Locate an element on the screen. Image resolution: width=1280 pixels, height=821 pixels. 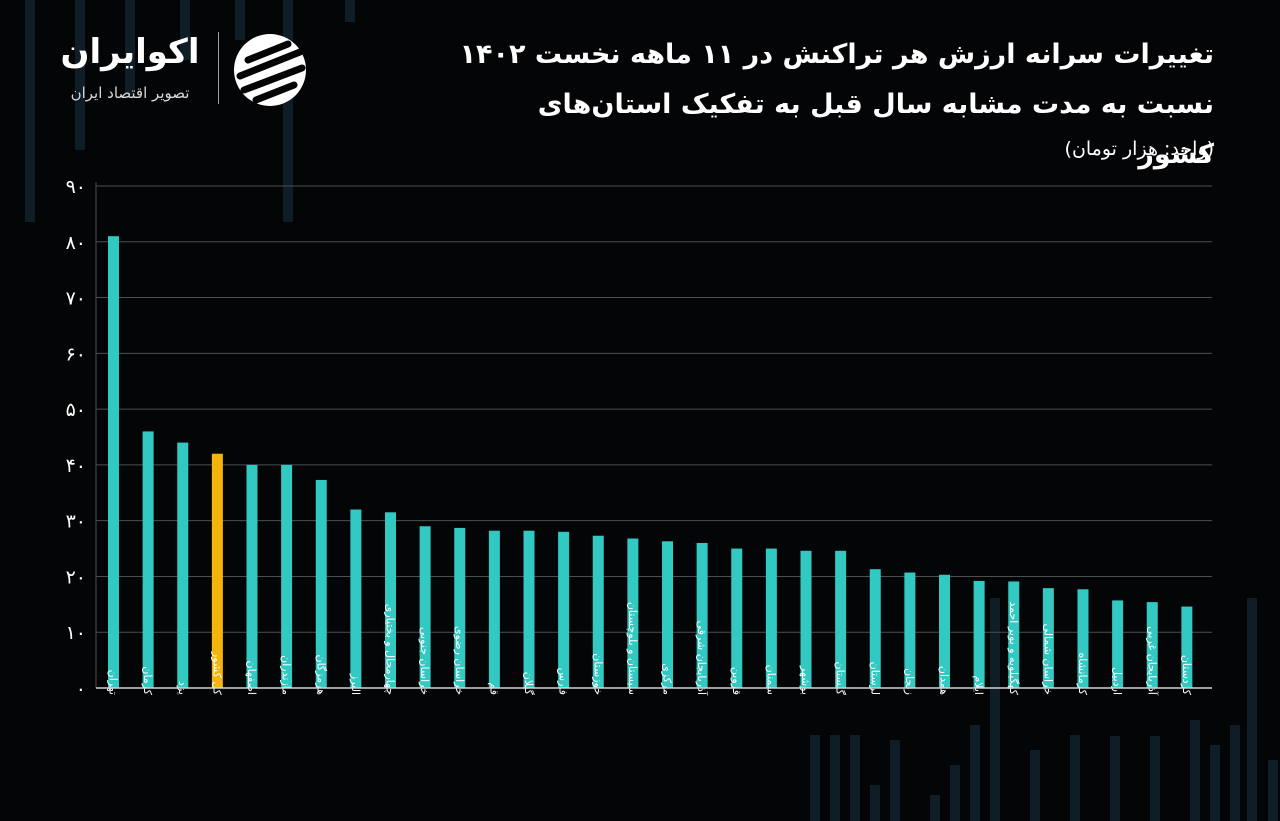
y-tick-label: ۷۰ is located at coordinates (76, 299).